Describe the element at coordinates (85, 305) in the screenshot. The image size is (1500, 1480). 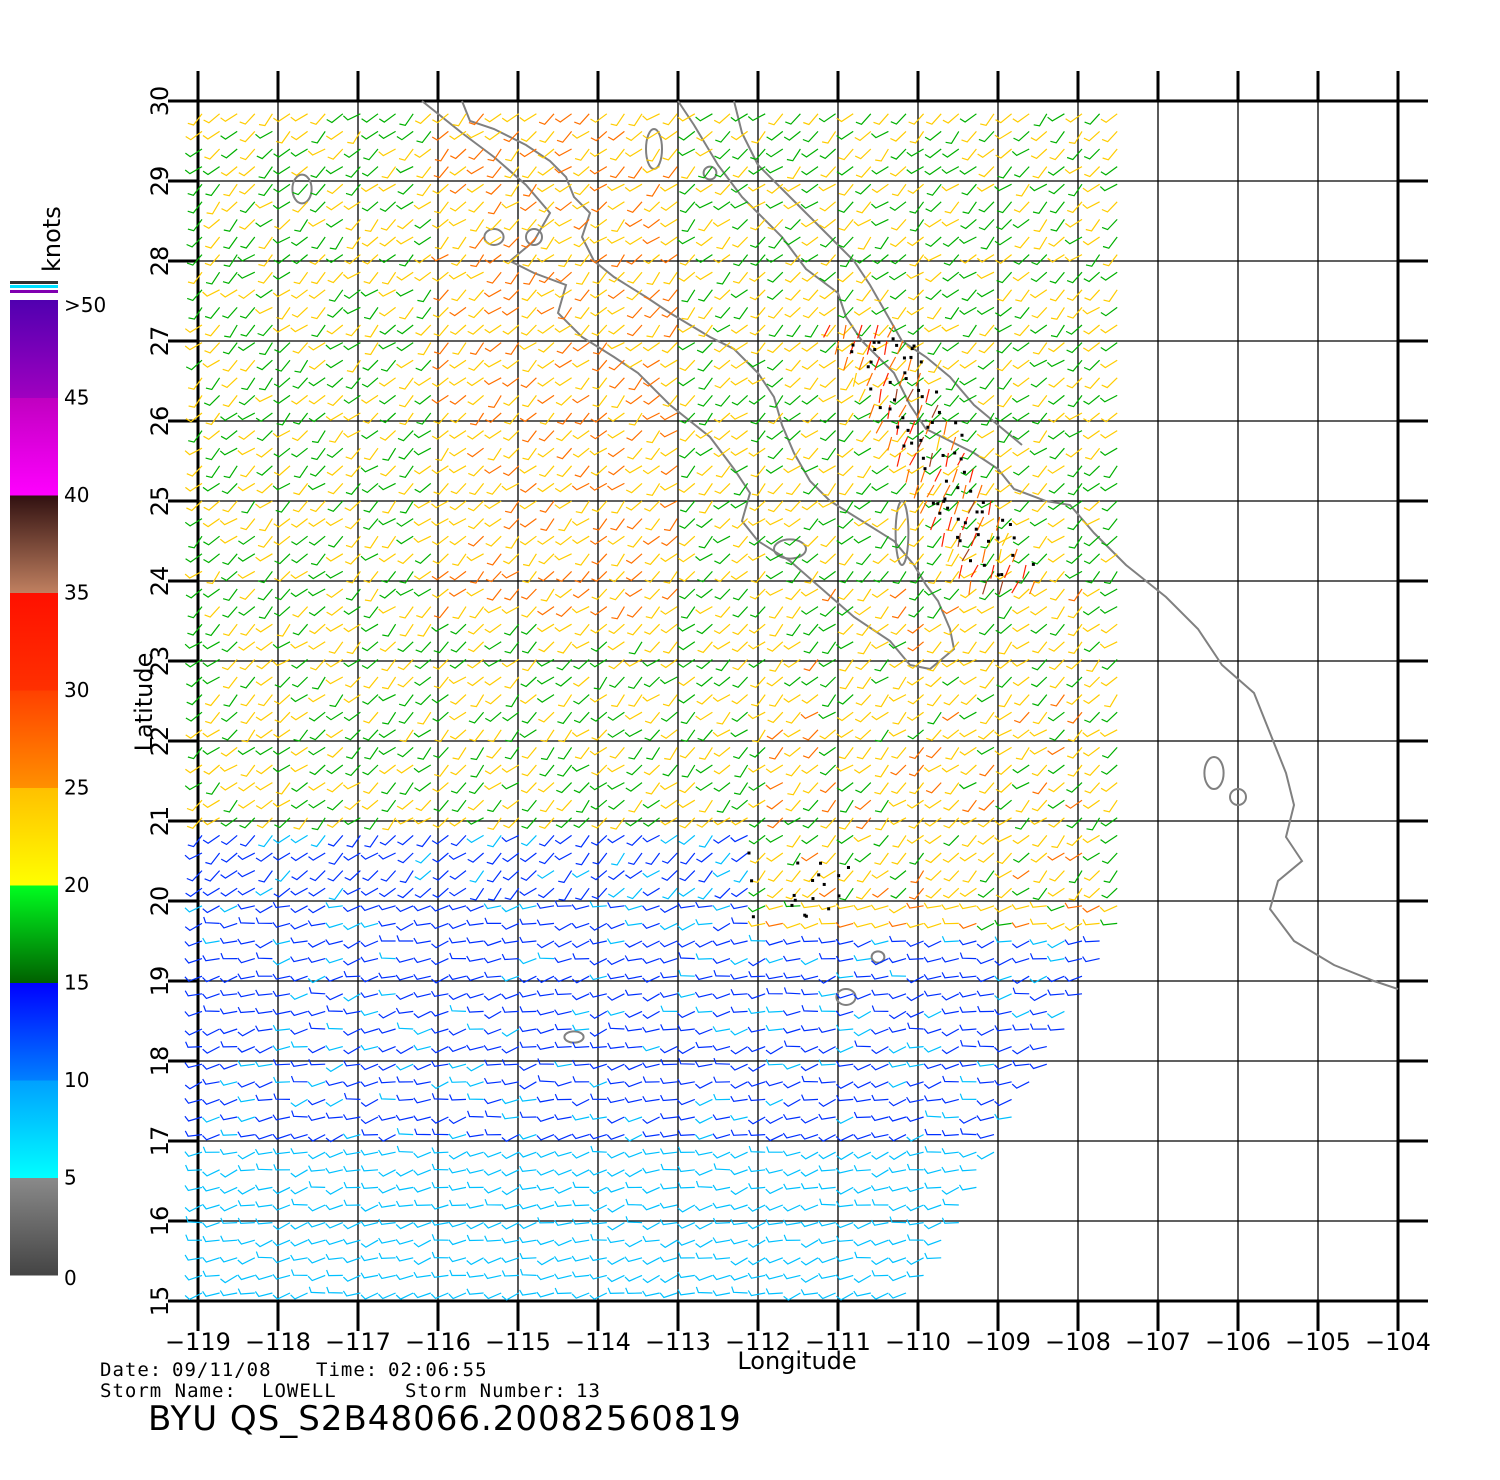
I see `colorbar-label: >50` at that location.